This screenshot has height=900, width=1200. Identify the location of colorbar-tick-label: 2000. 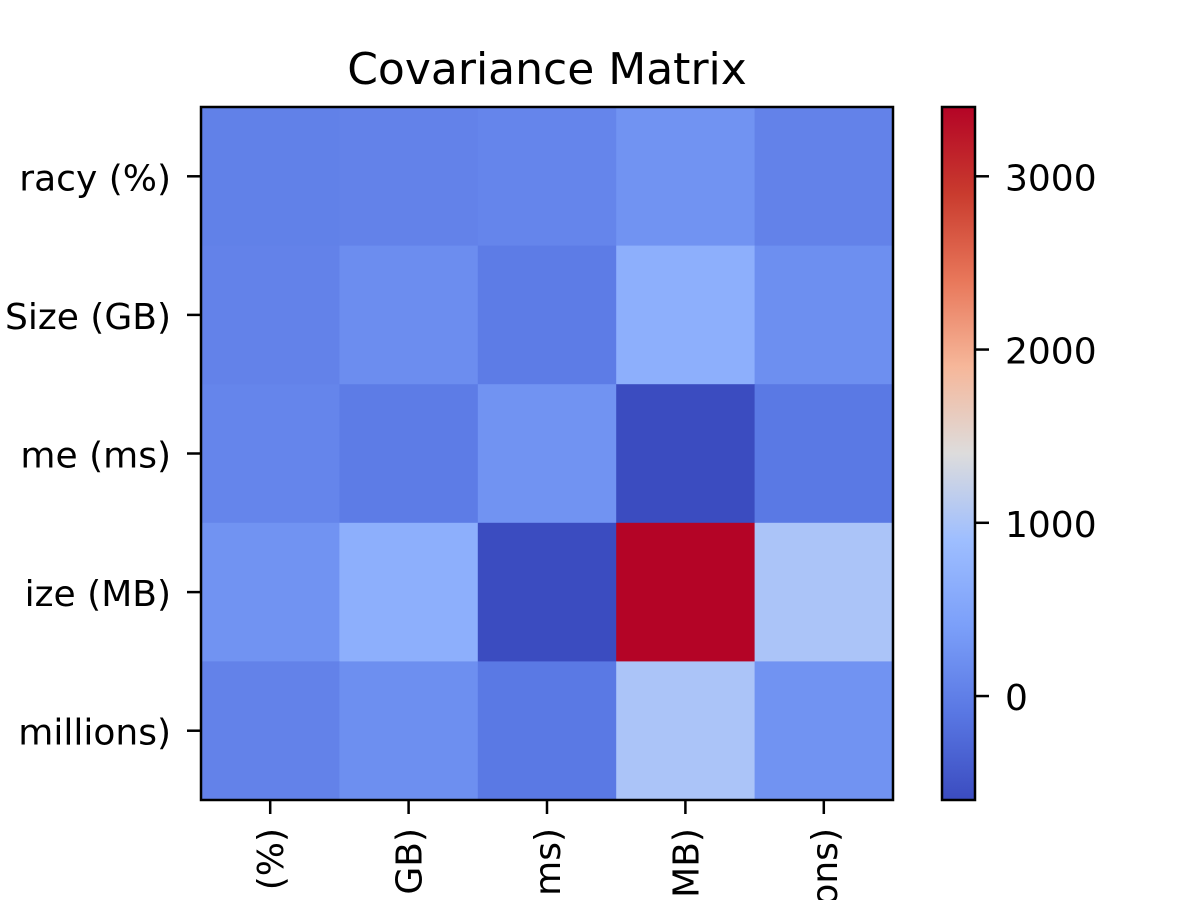
(1051, 352).